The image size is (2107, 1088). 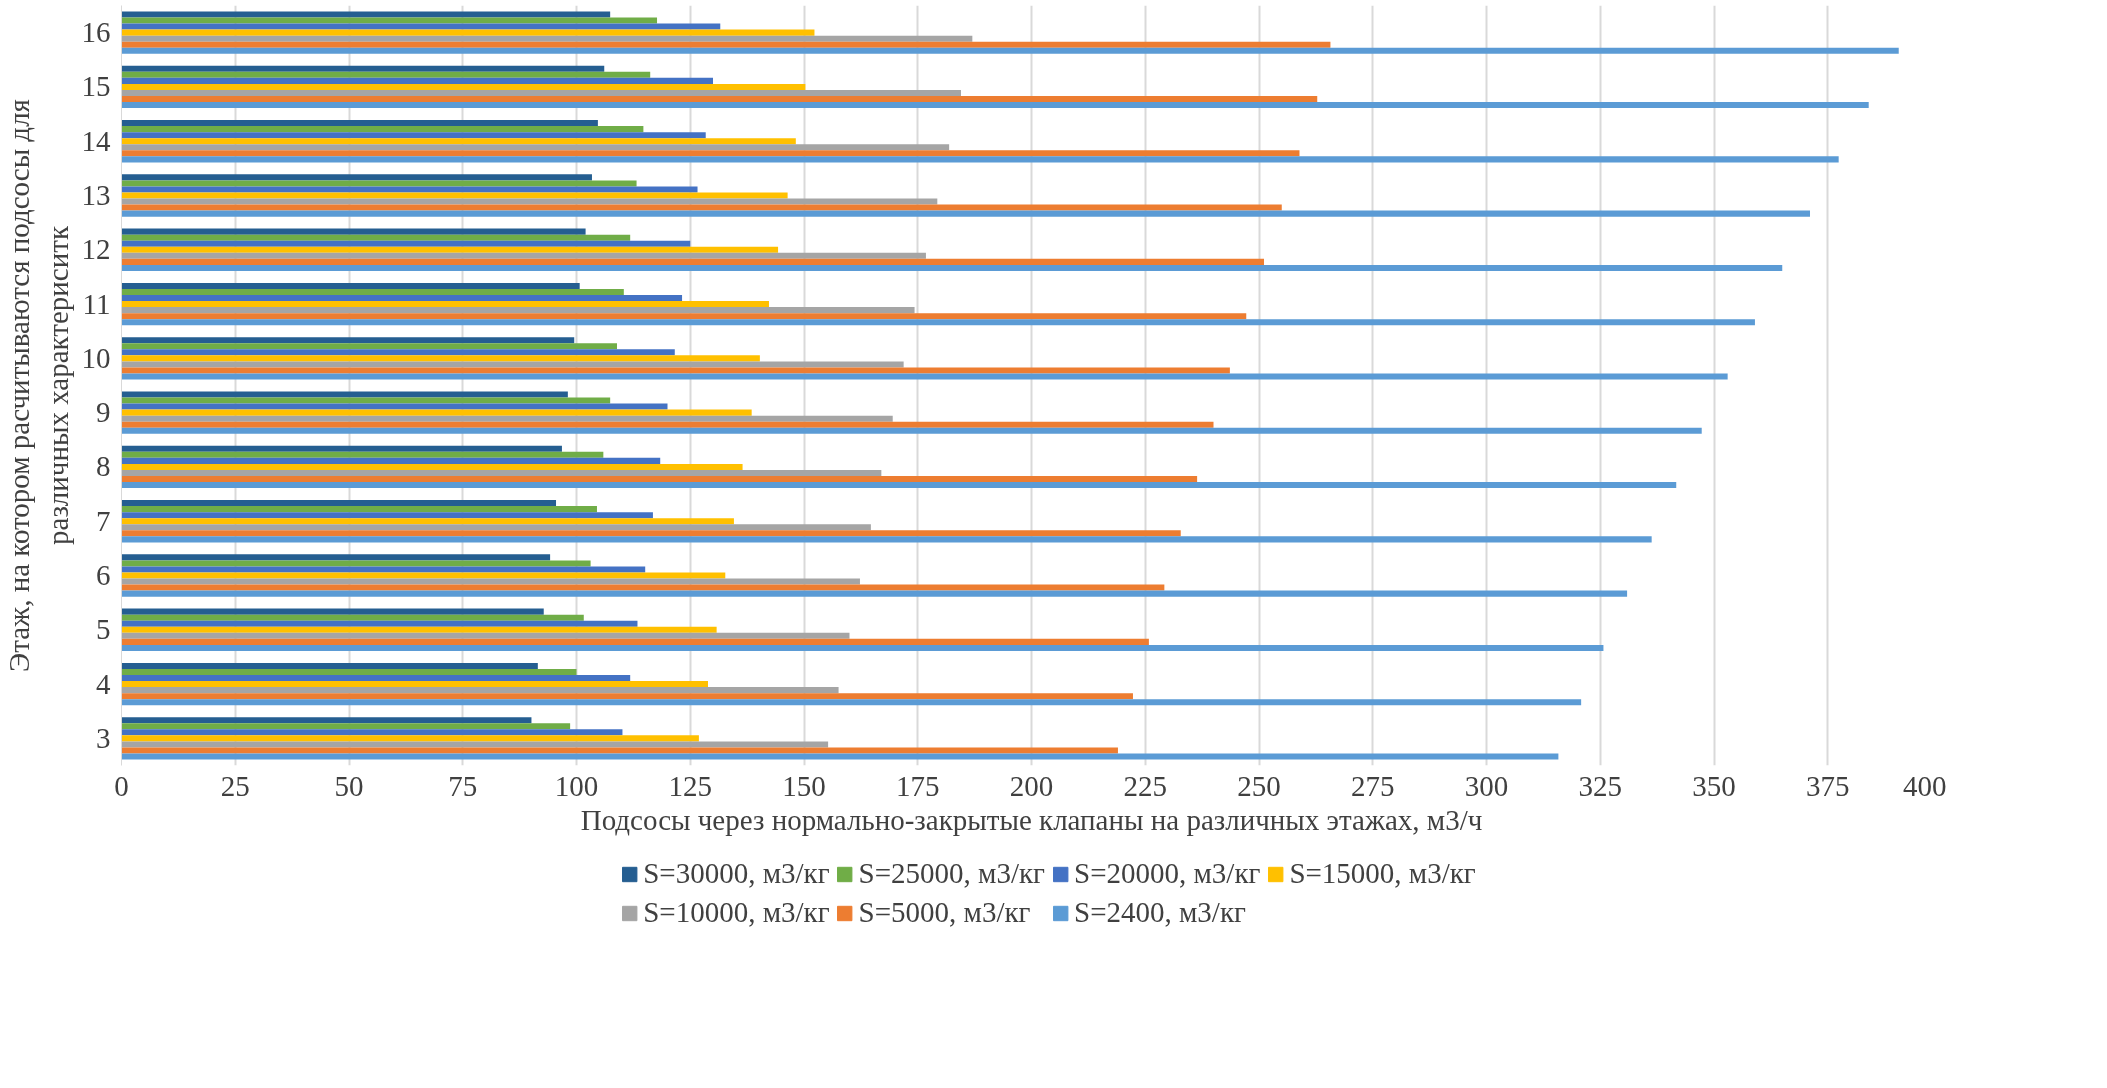 I want to click on x-tick-label: 325, so click(x=1600, y=785).